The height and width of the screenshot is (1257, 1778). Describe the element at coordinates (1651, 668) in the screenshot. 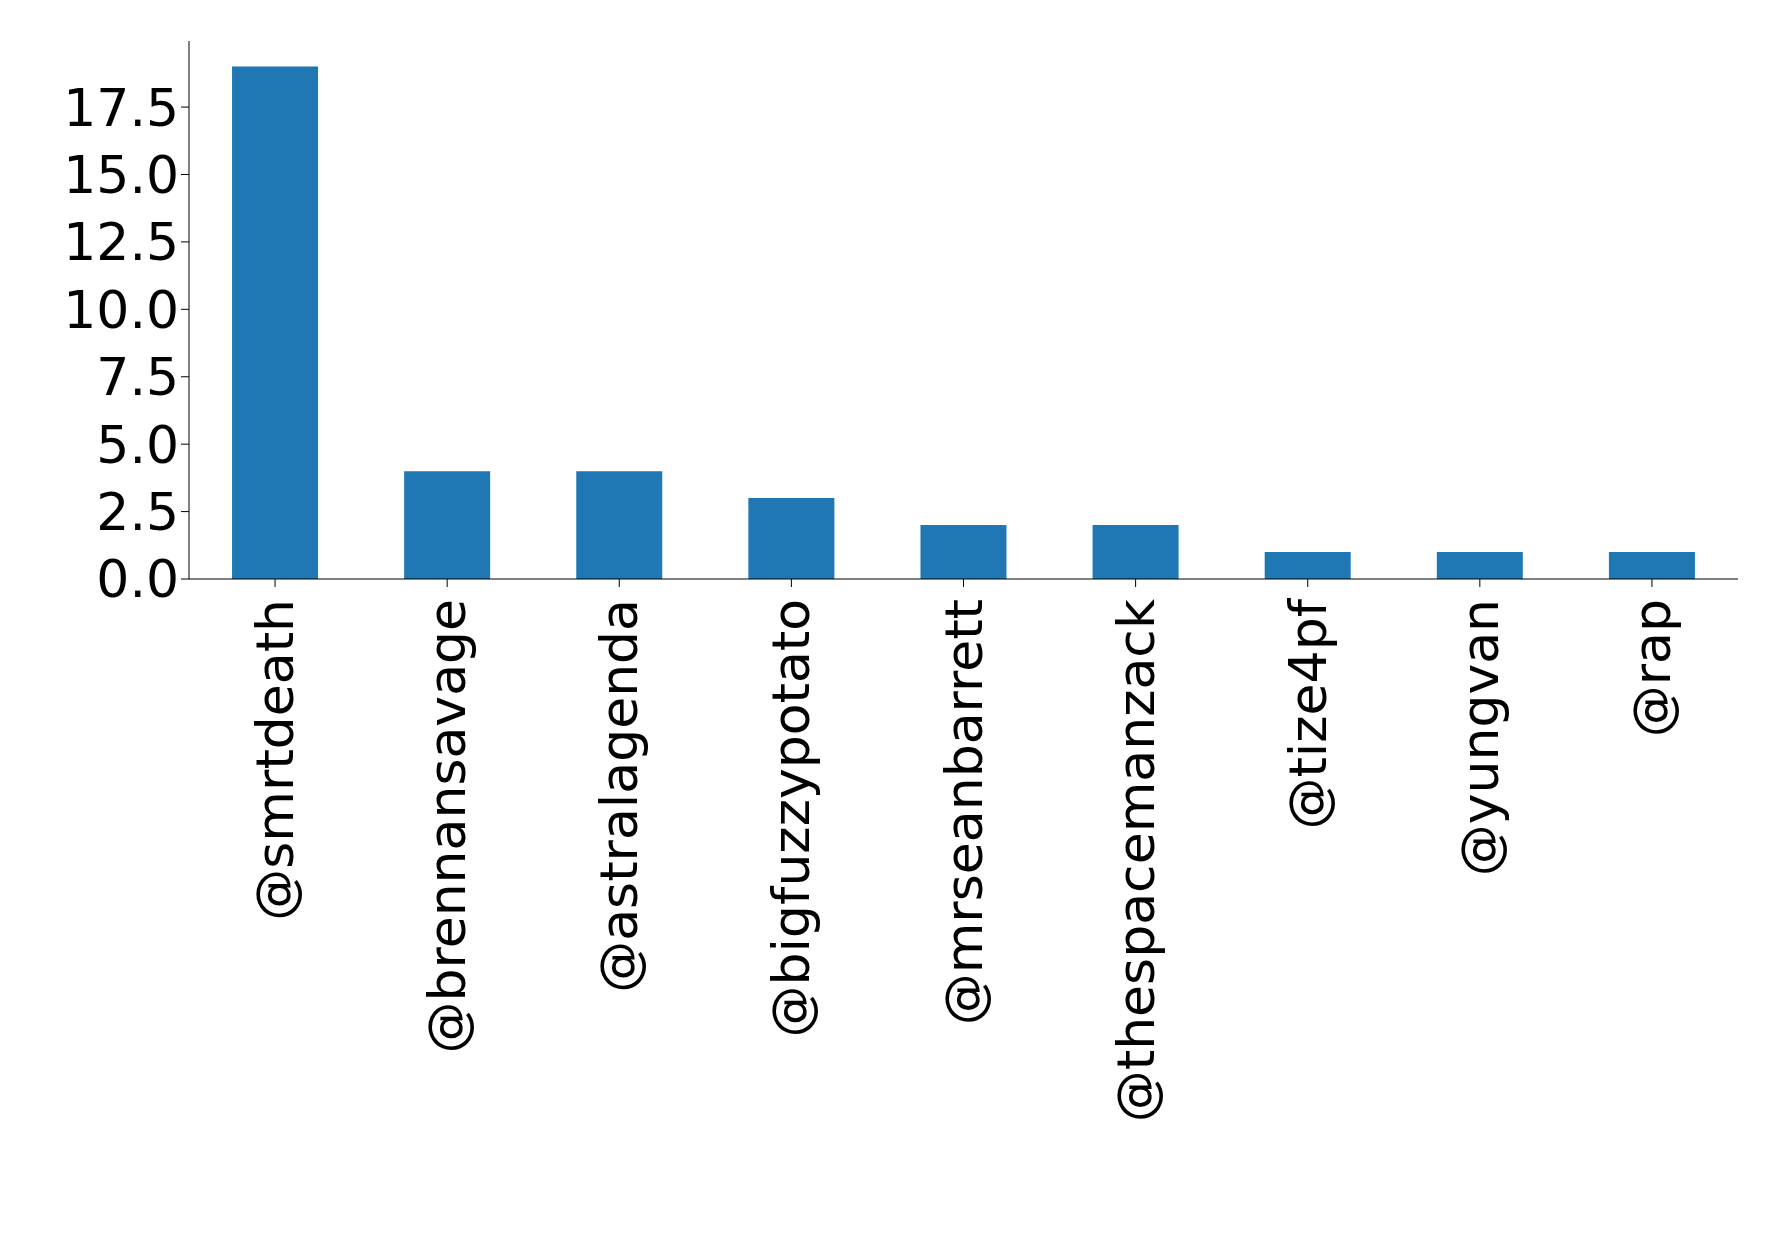

I see `x-tick-label: @rap` at that location.